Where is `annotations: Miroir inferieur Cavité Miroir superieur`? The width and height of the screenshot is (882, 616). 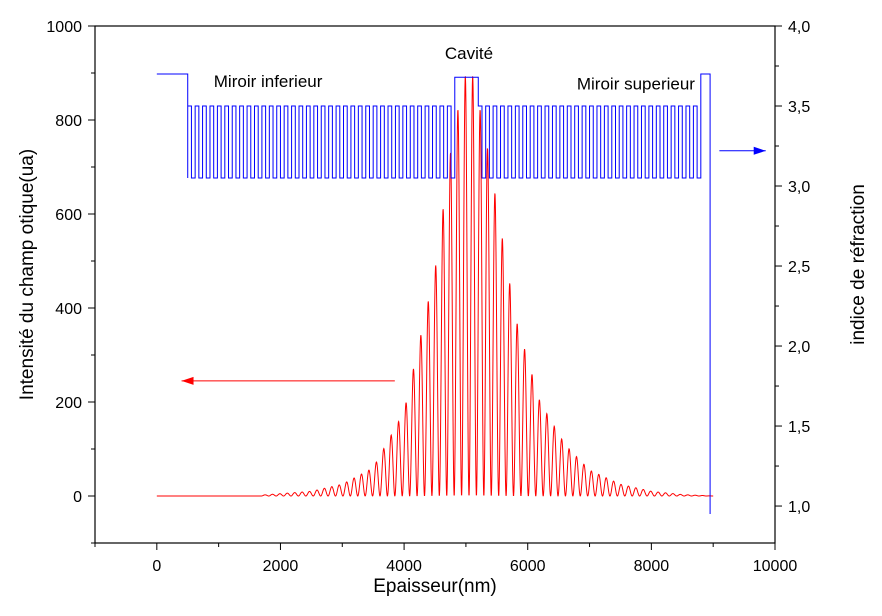 annotations: Miroir inferieur Cavité Miroir superieur is located at coordinates (455, 69).